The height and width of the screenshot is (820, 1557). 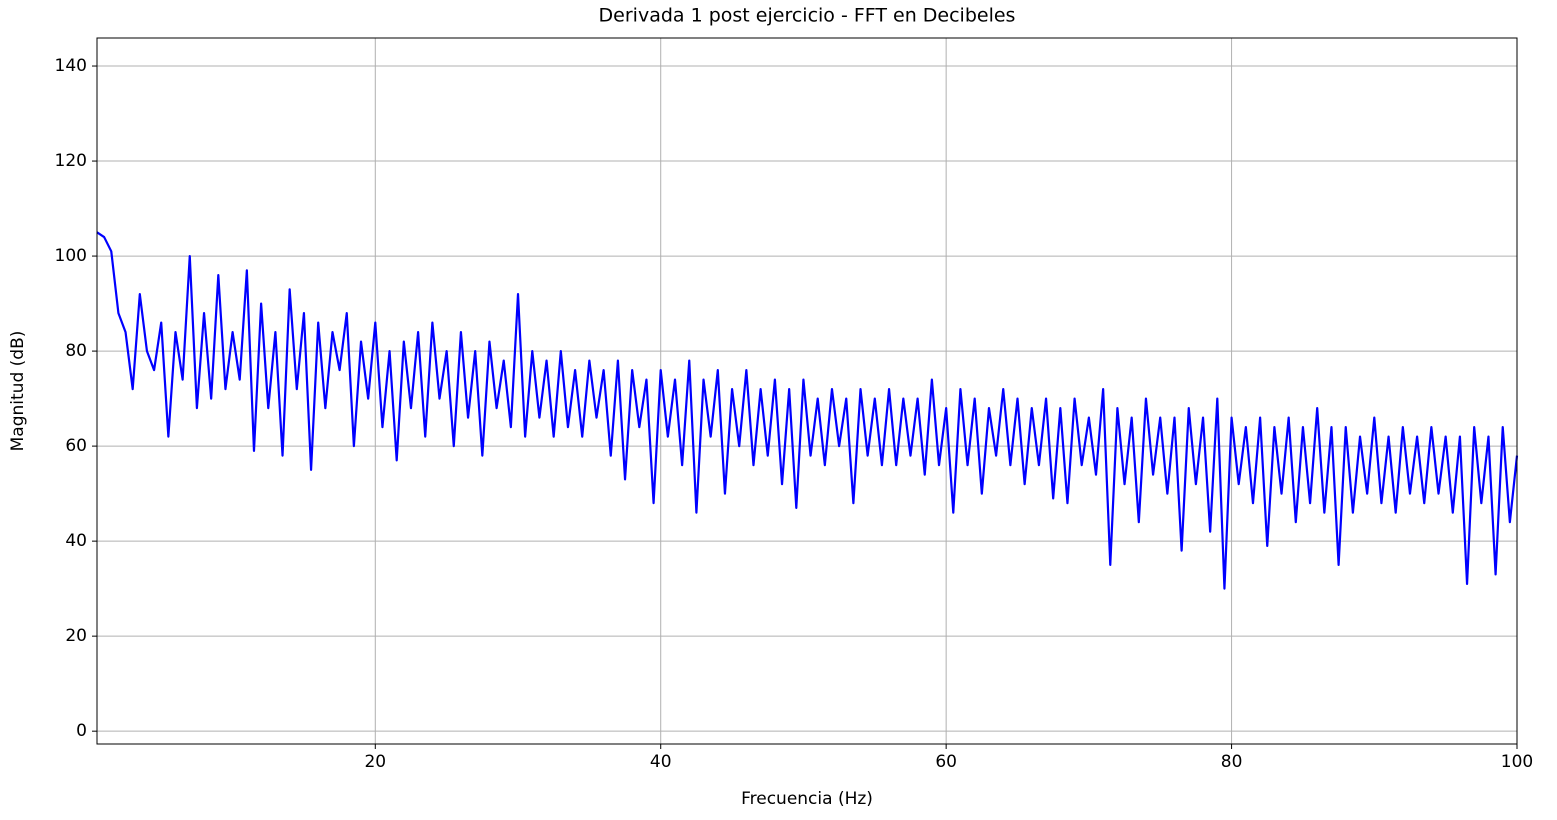 I want to click on y-tick-label: 60, so click(x=76, y=446).